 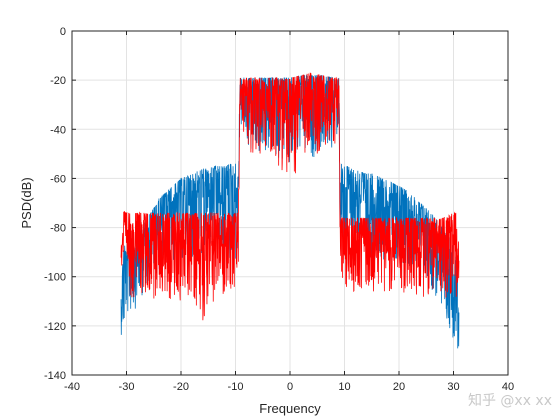 What do you see at coordinates (453, 387) in the screenshot?
I see `x-tick-label: 30` at bounding box center [453, 387].